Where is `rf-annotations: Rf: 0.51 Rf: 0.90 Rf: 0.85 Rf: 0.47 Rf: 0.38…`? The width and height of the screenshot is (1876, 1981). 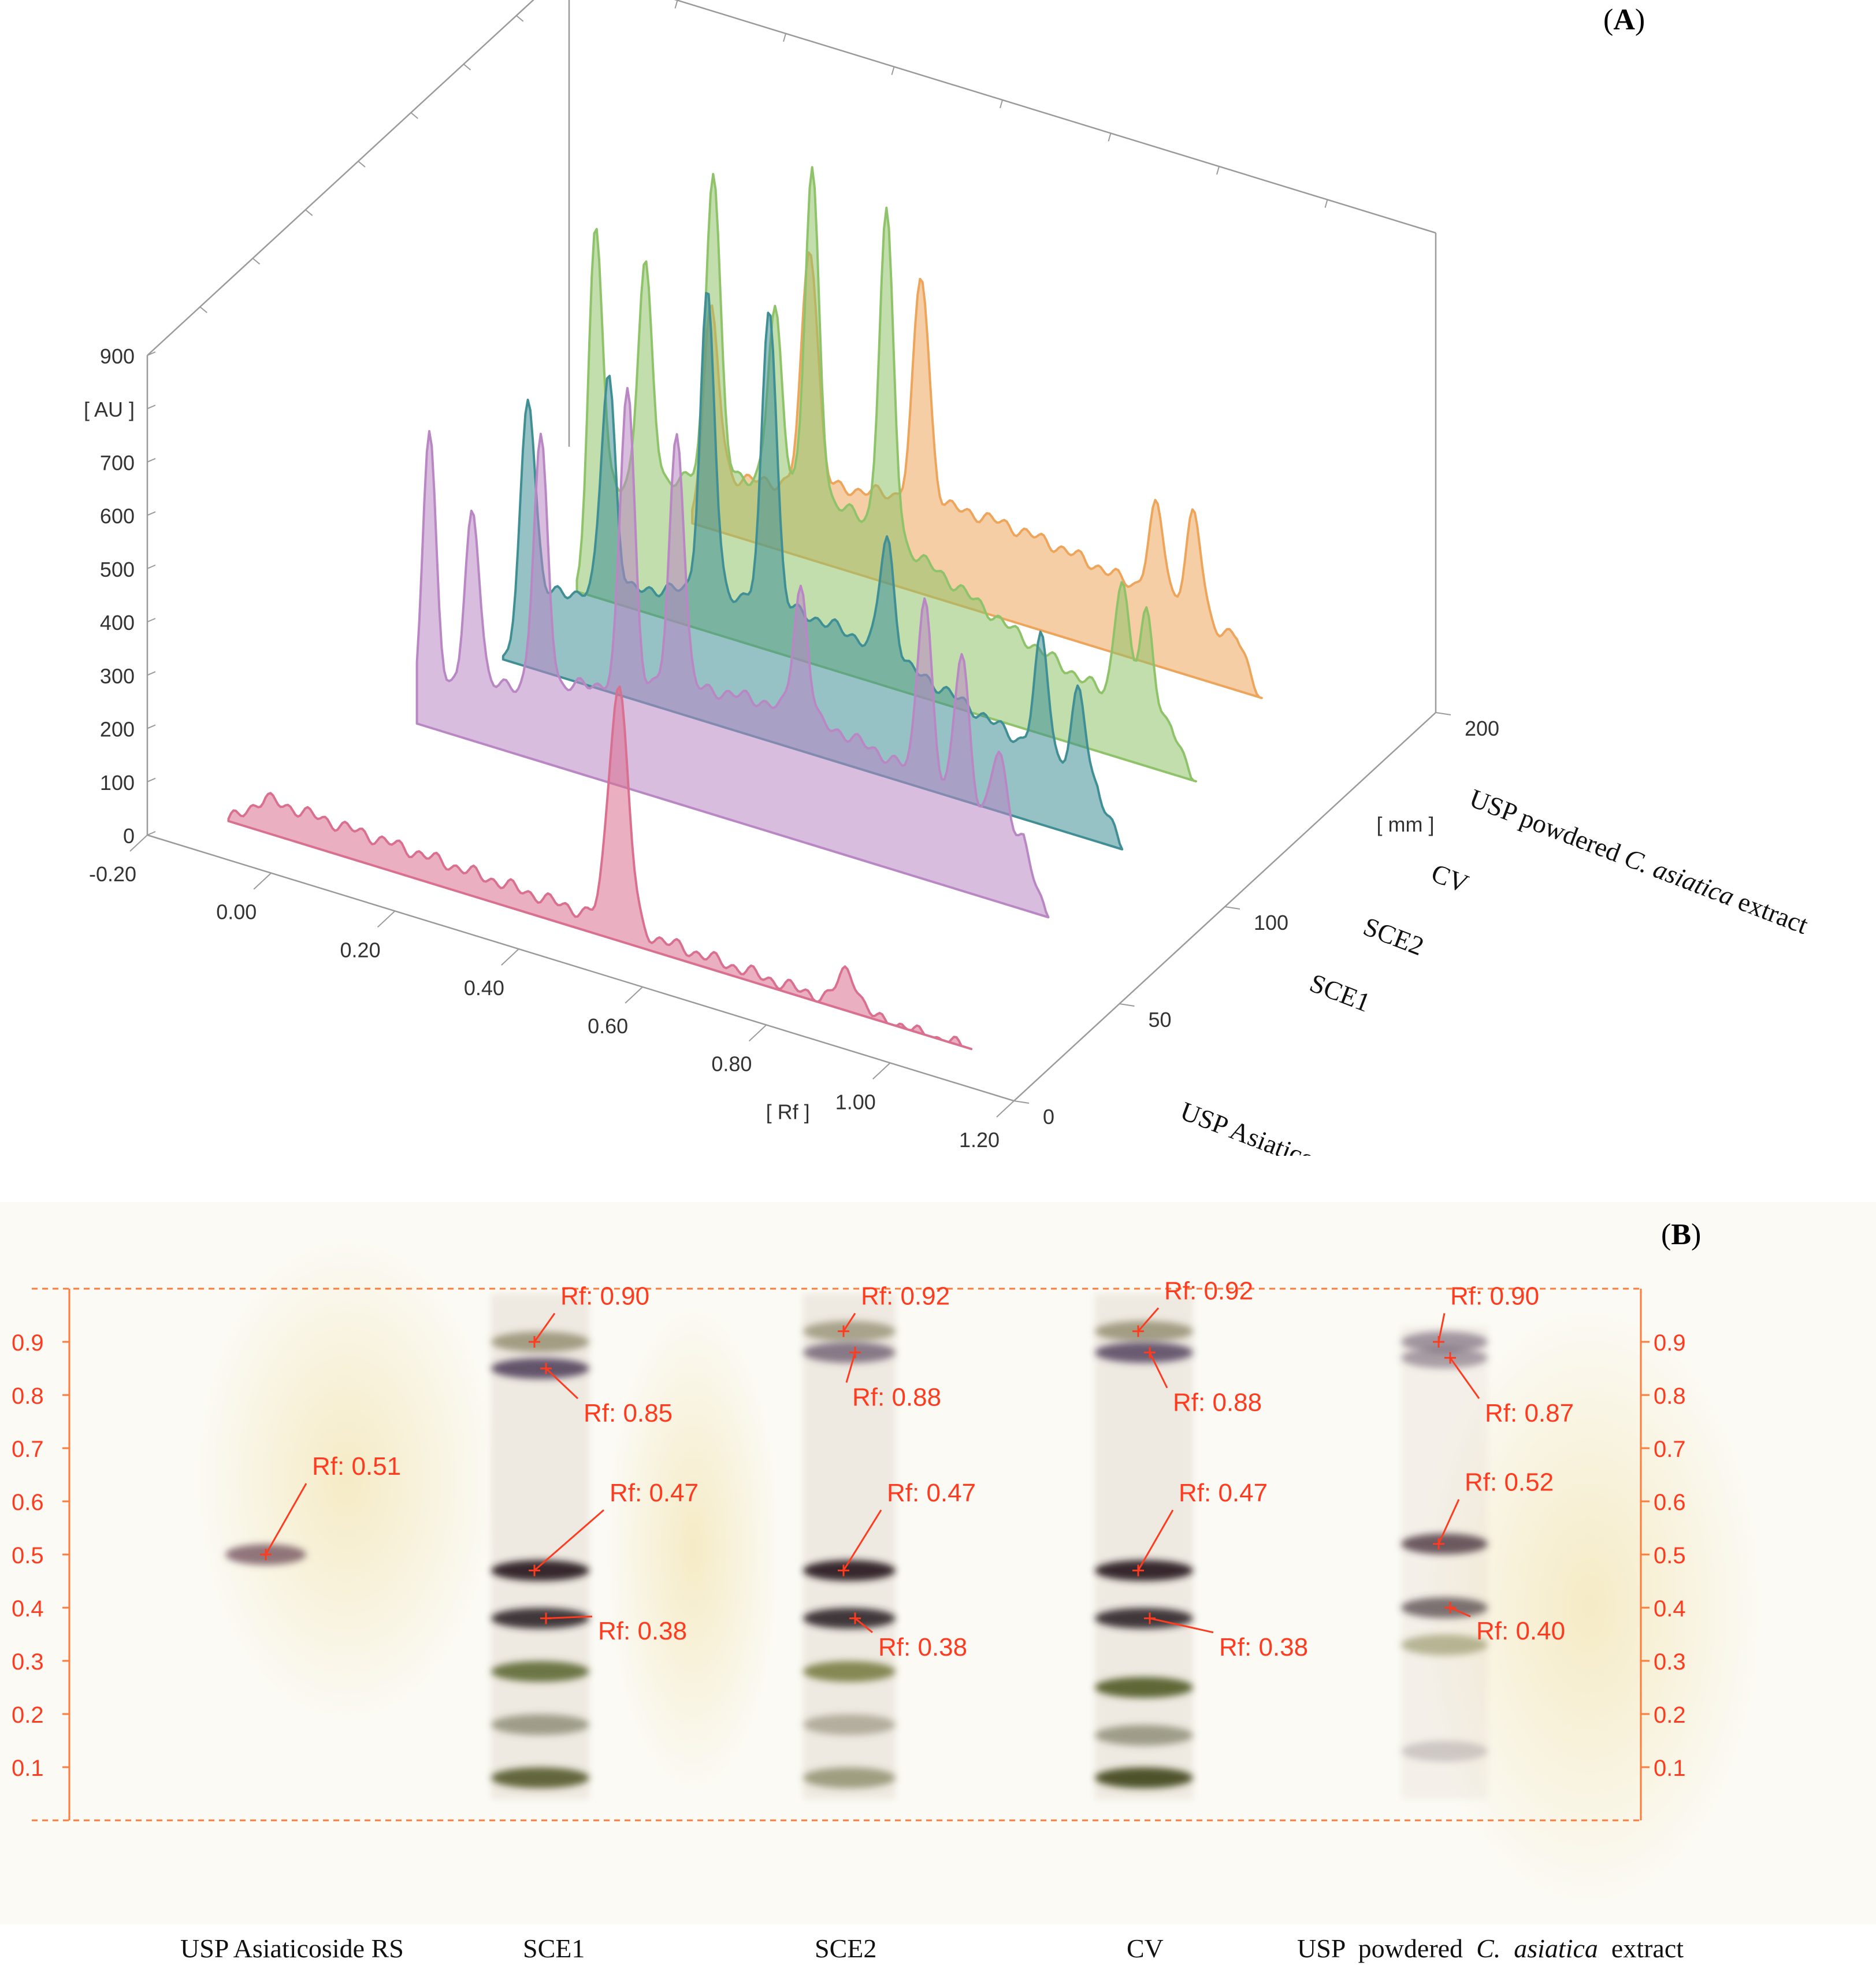 rf-annotations: Rf: 0.51 Rf: 0.90 Rf: 0.85 Rf: 0.47 Rf: 0.38… is located at coordinates (917, 1469).